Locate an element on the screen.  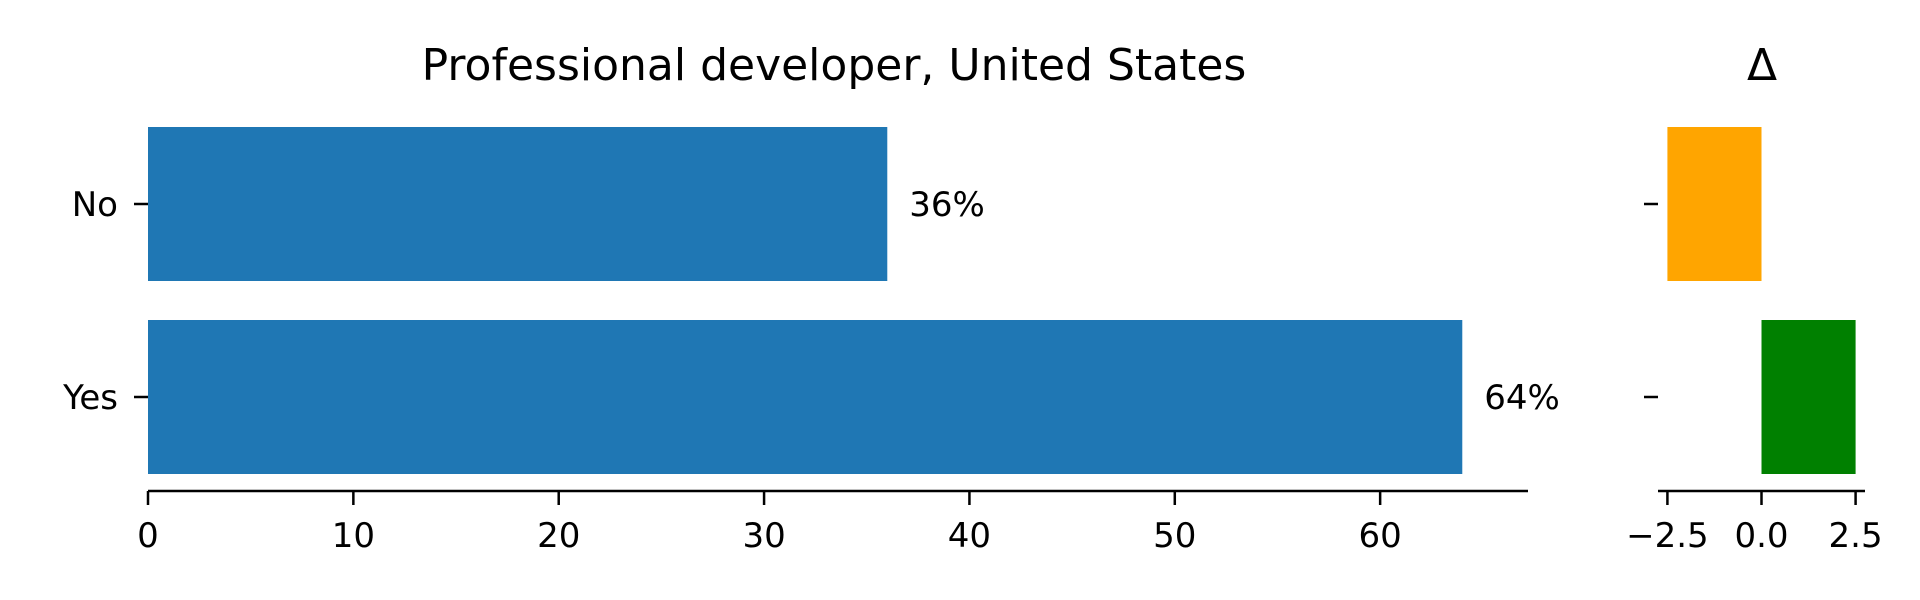
x-tick-label-0: 0 is located at coordinates (148, 536).